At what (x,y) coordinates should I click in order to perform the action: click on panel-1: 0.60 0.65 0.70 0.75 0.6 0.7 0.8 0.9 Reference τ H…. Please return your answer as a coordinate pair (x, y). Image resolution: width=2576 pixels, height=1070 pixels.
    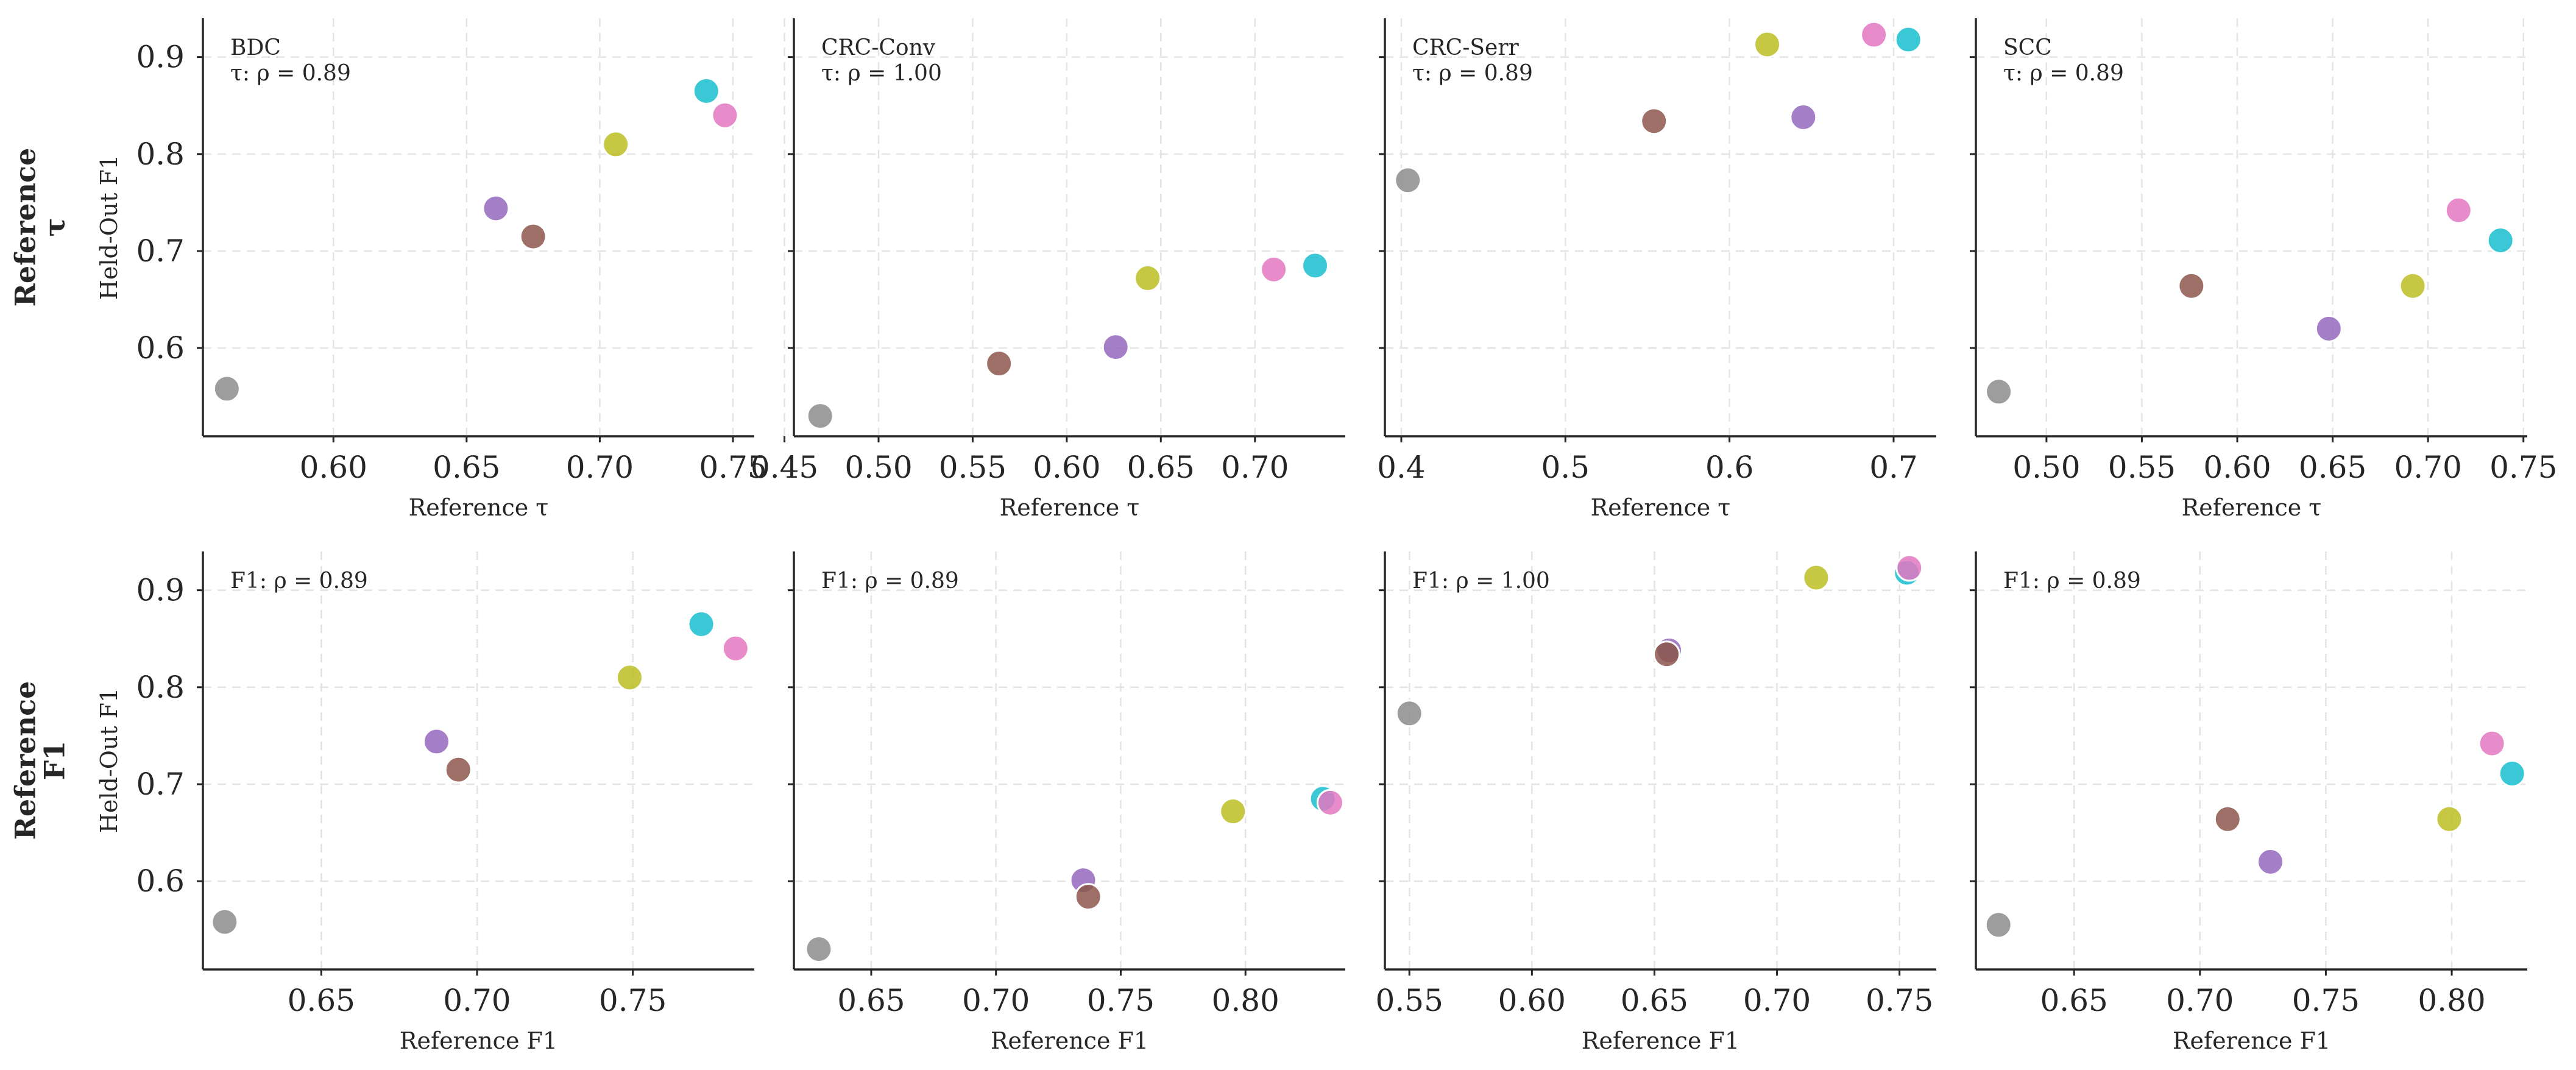
    Looking at the image, I should click on (431, 269).